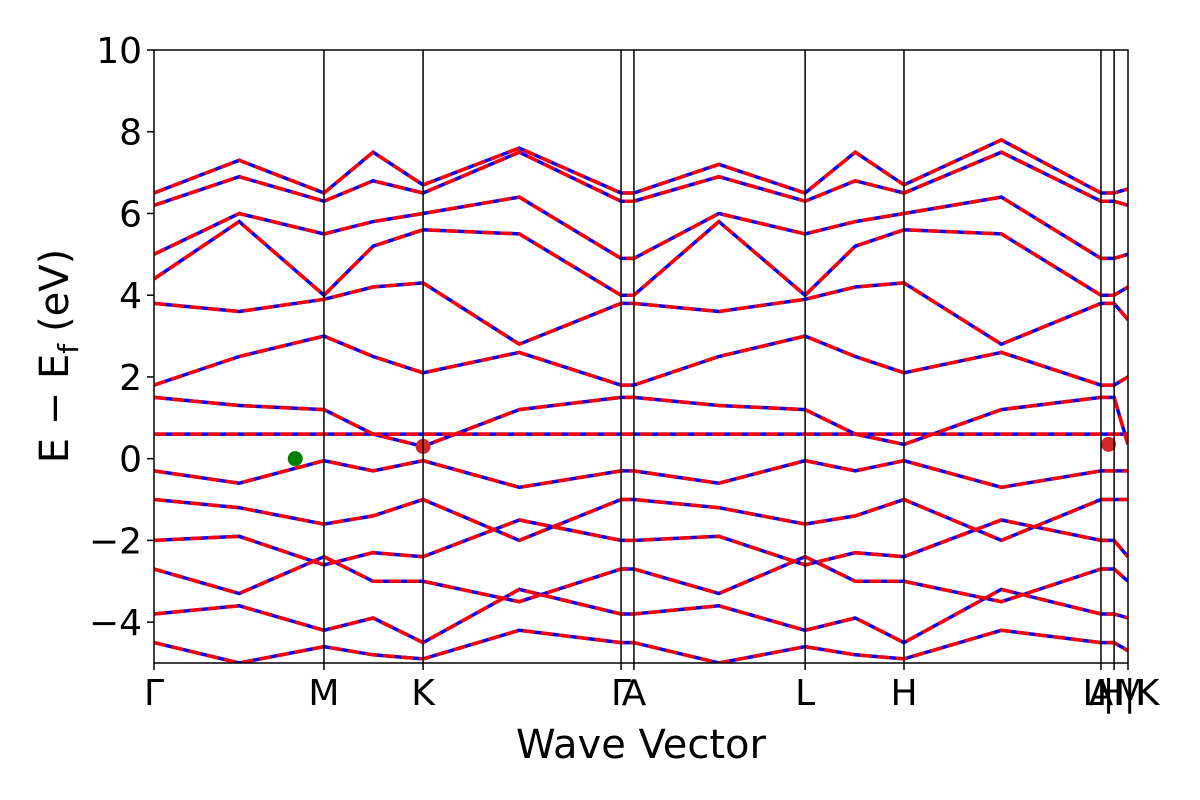 The image size is (1200, 800). What do you see at coordinates (119, 51) in the screenshot?
I see `y-tick-label: 10` at bounding box center [119, 51].